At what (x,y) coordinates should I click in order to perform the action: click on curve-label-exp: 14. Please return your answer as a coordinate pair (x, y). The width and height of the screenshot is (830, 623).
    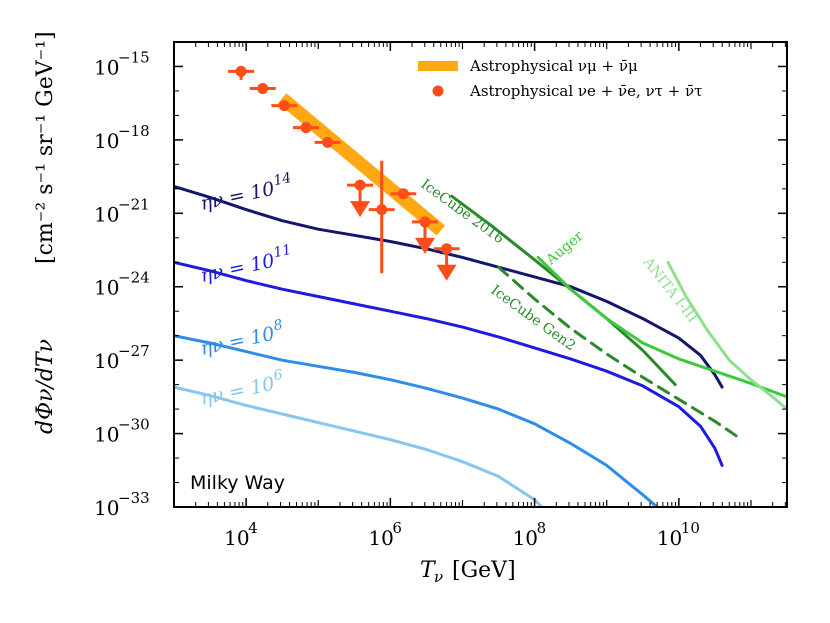
    Looking at the image, I should click on (282, 179).